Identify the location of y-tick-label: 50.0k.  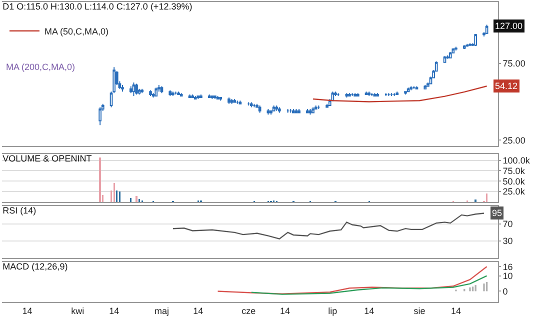
(514, 181).